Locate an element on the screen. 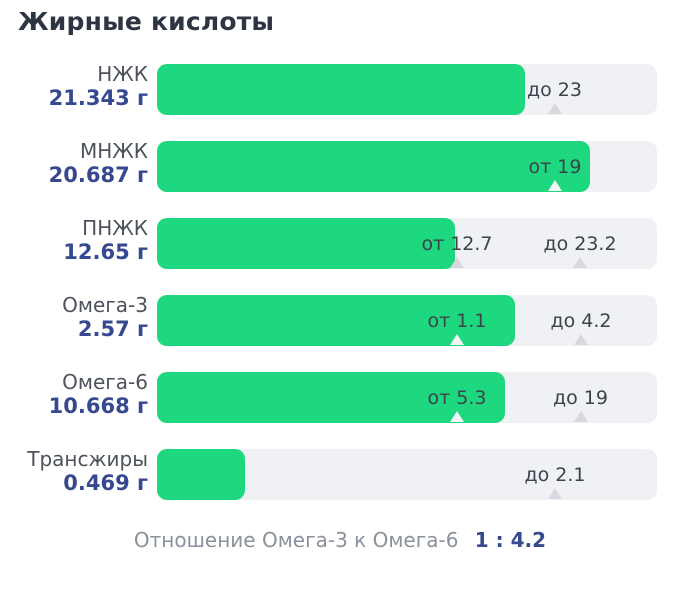 The height and width of the screenshot is (589, 680). bar-track: от 1.1 до 4.2 is located at coordinates (407, 321).